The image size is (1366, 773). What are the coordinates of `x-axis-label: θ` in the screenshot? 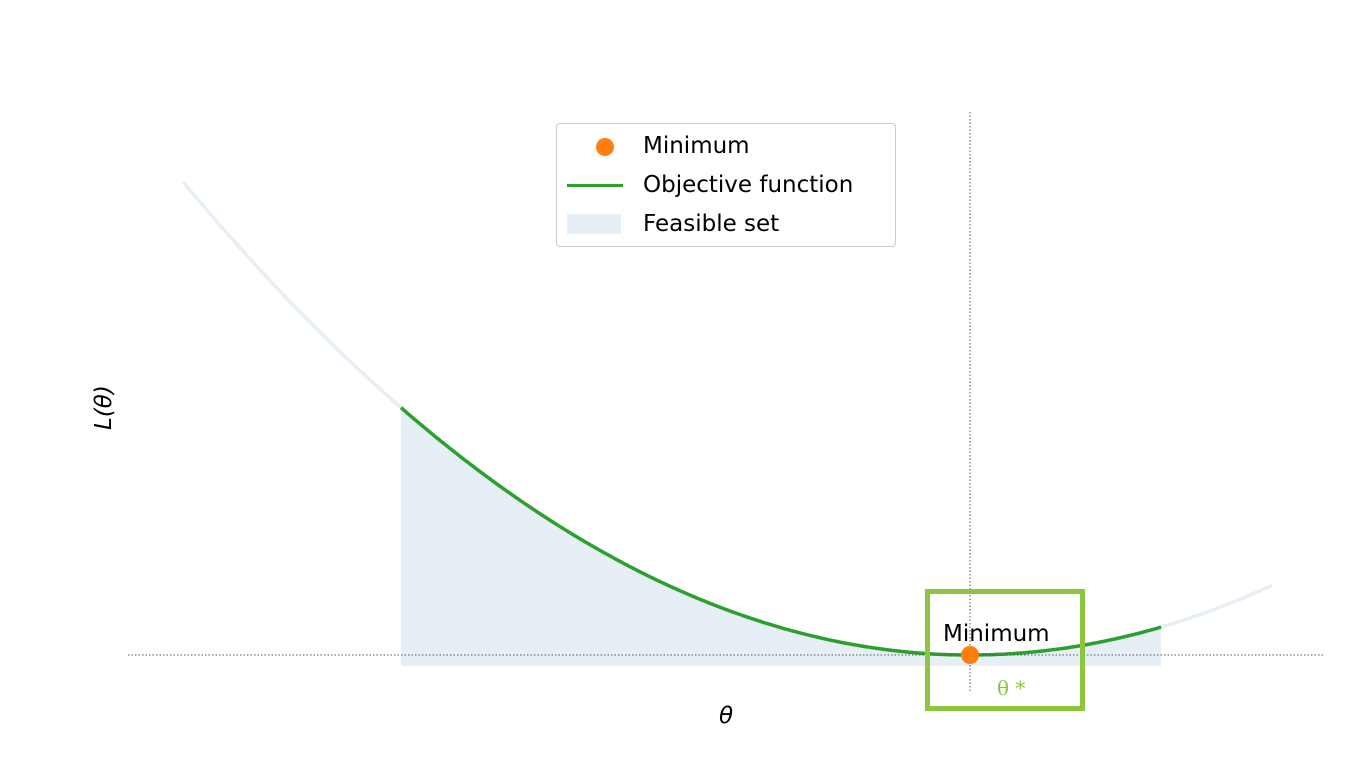 It's located at (726, 716).